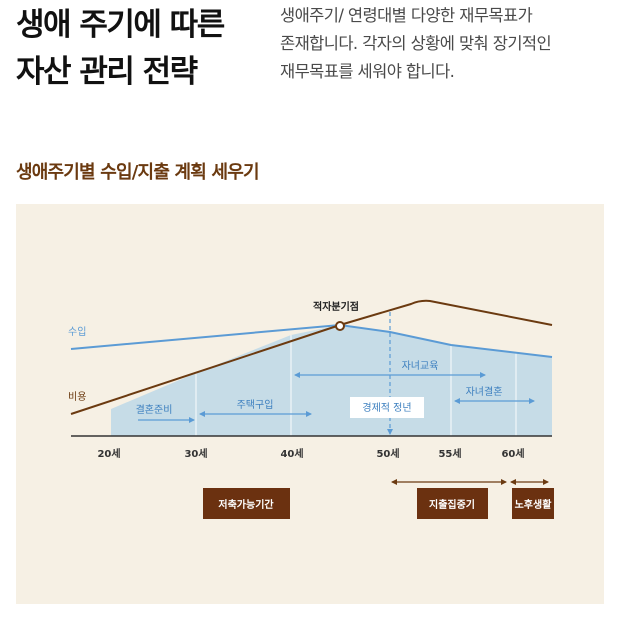  I want to click on age-tick-50: 50세, so click(387, 453).